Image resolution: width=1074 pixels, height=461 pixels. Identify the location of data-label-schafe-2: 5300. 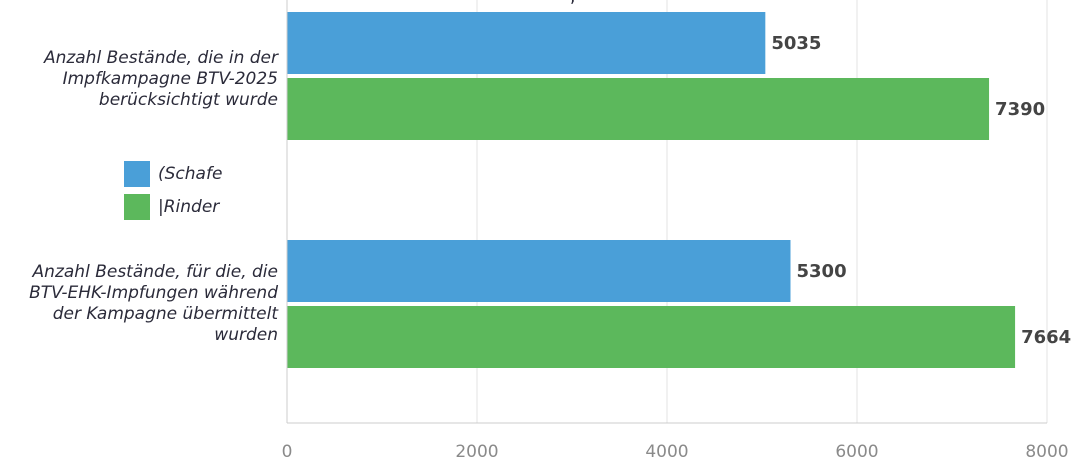
(822, 271).